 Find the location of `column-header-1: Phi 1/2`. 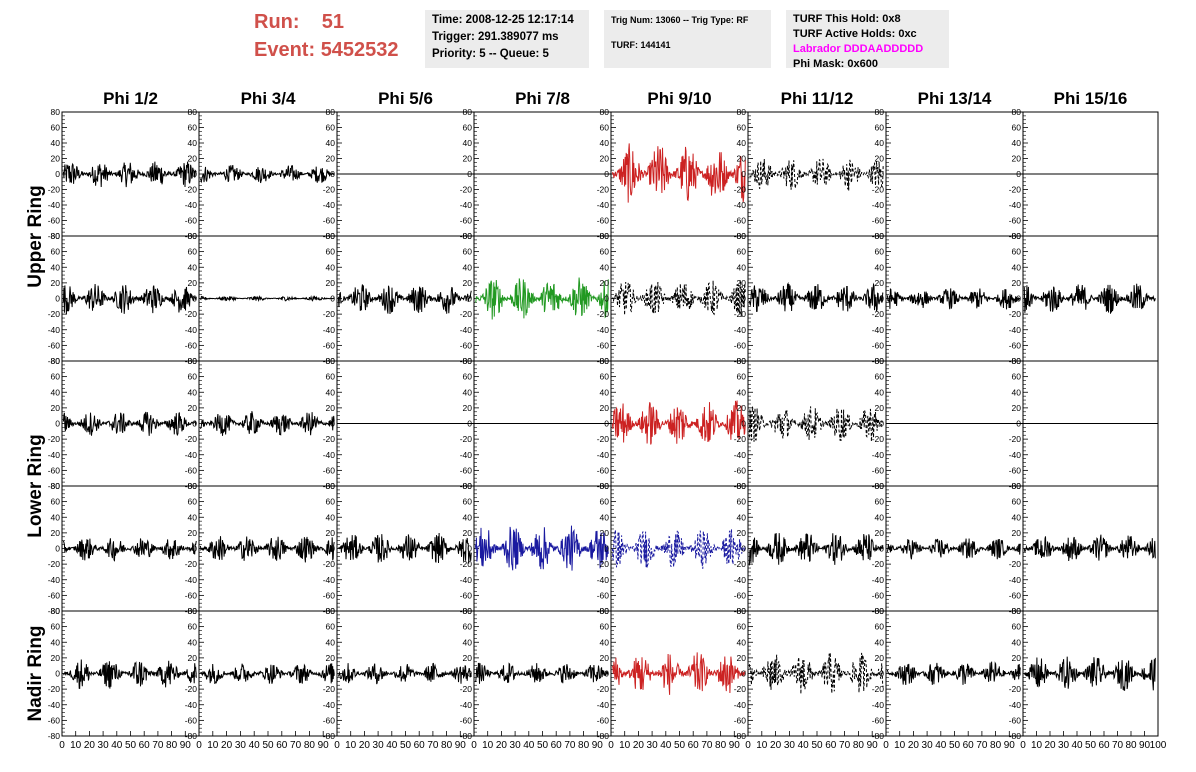

column-header-1: Phi 1/2 is located at coordinates (130, 98).